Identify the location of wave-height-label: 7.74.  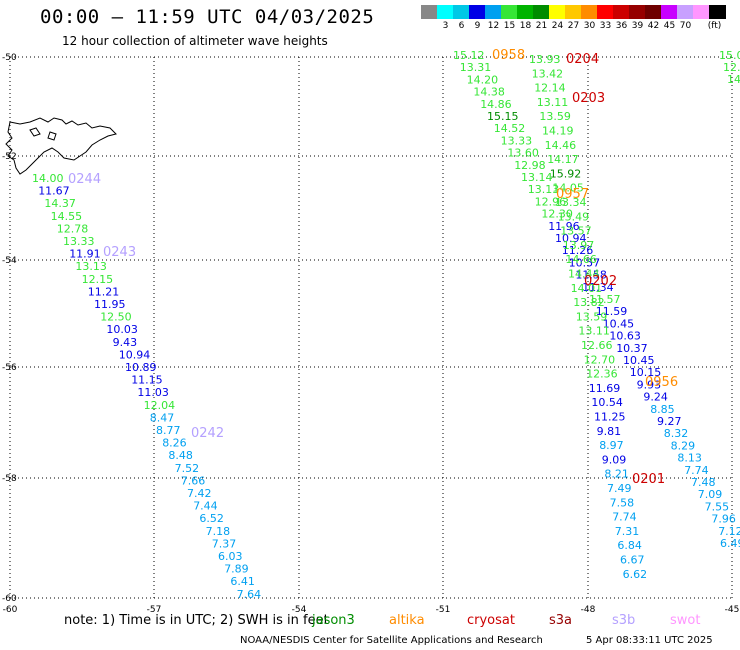
(624, 517).